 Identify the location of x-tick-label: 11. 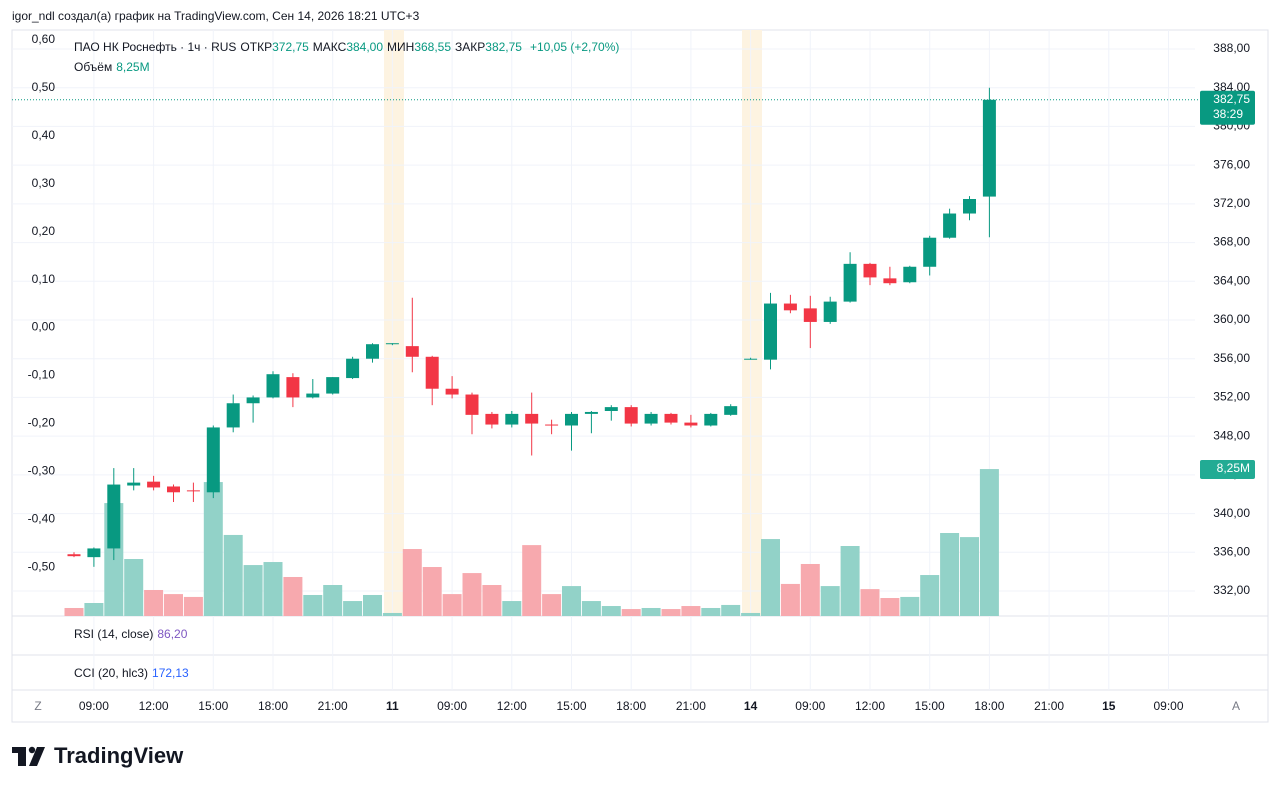
(392, 706).